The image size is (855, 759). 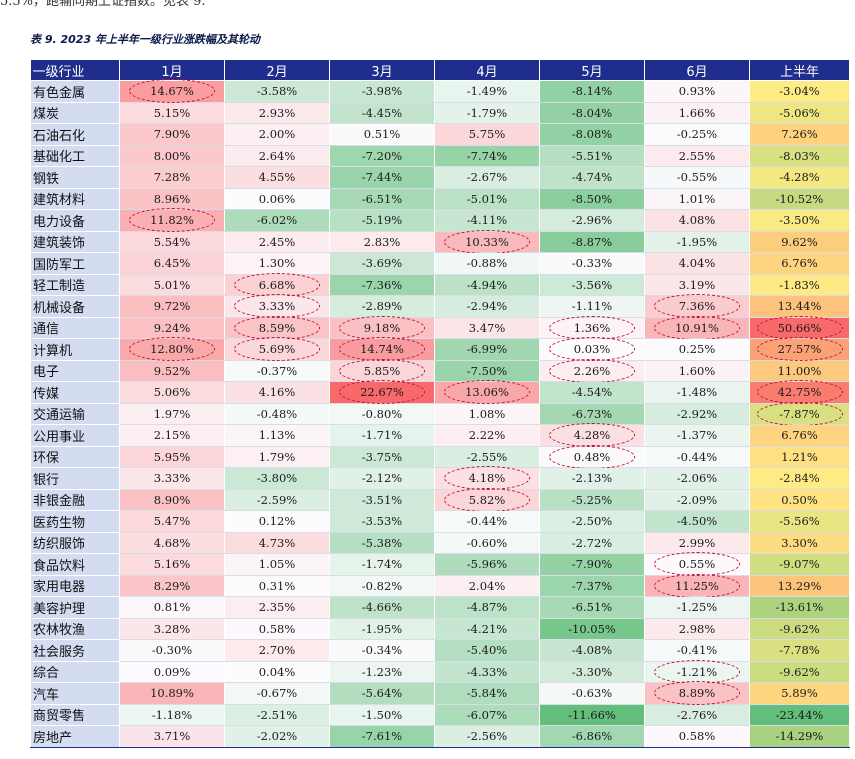 What do you see at coordinates (277, 478) in the screenshot?
I see `cell-feb: -3.80%` at bounding box center [277, 478].